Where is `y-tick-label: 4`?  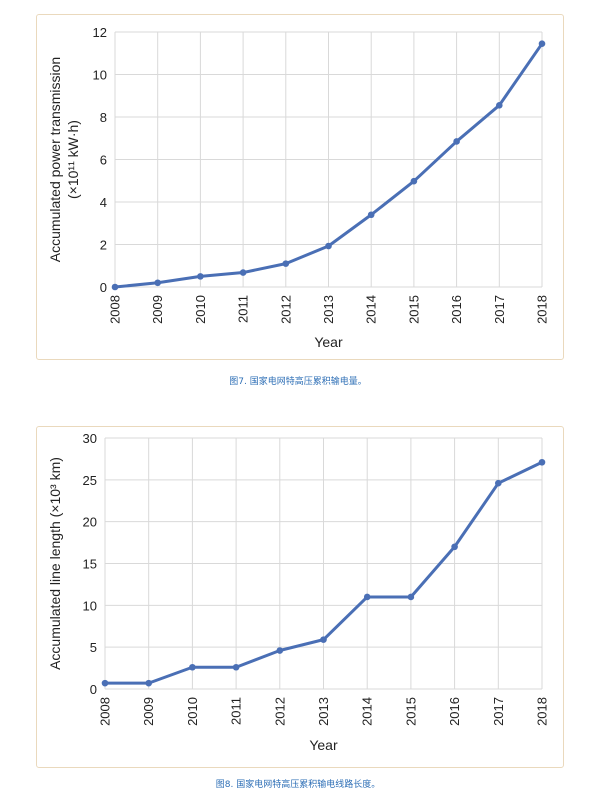 y-tick-label: 4 is located at coordinates (103, 202).